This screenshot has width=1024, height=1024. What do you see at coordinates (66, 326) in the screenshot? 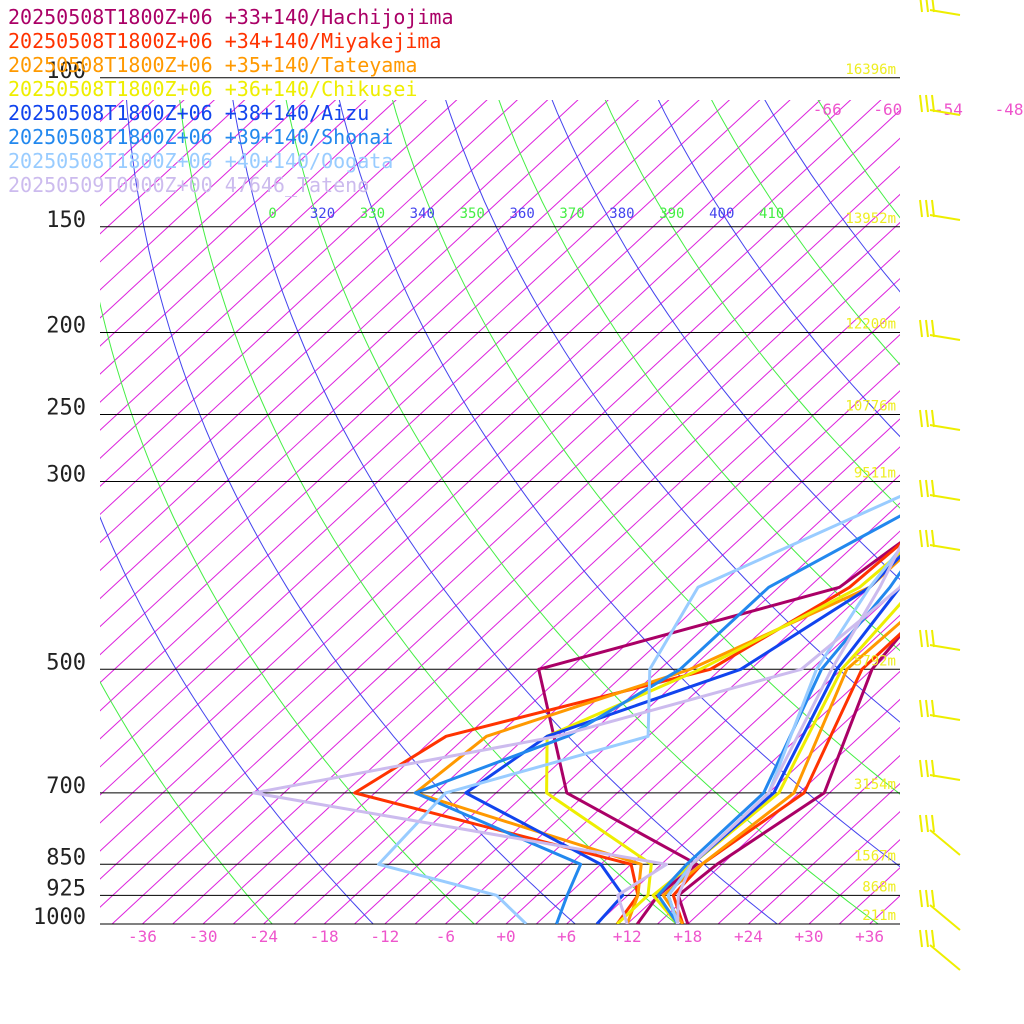
I see `pressure-label-200: 200` at bounding box center [66, 326].